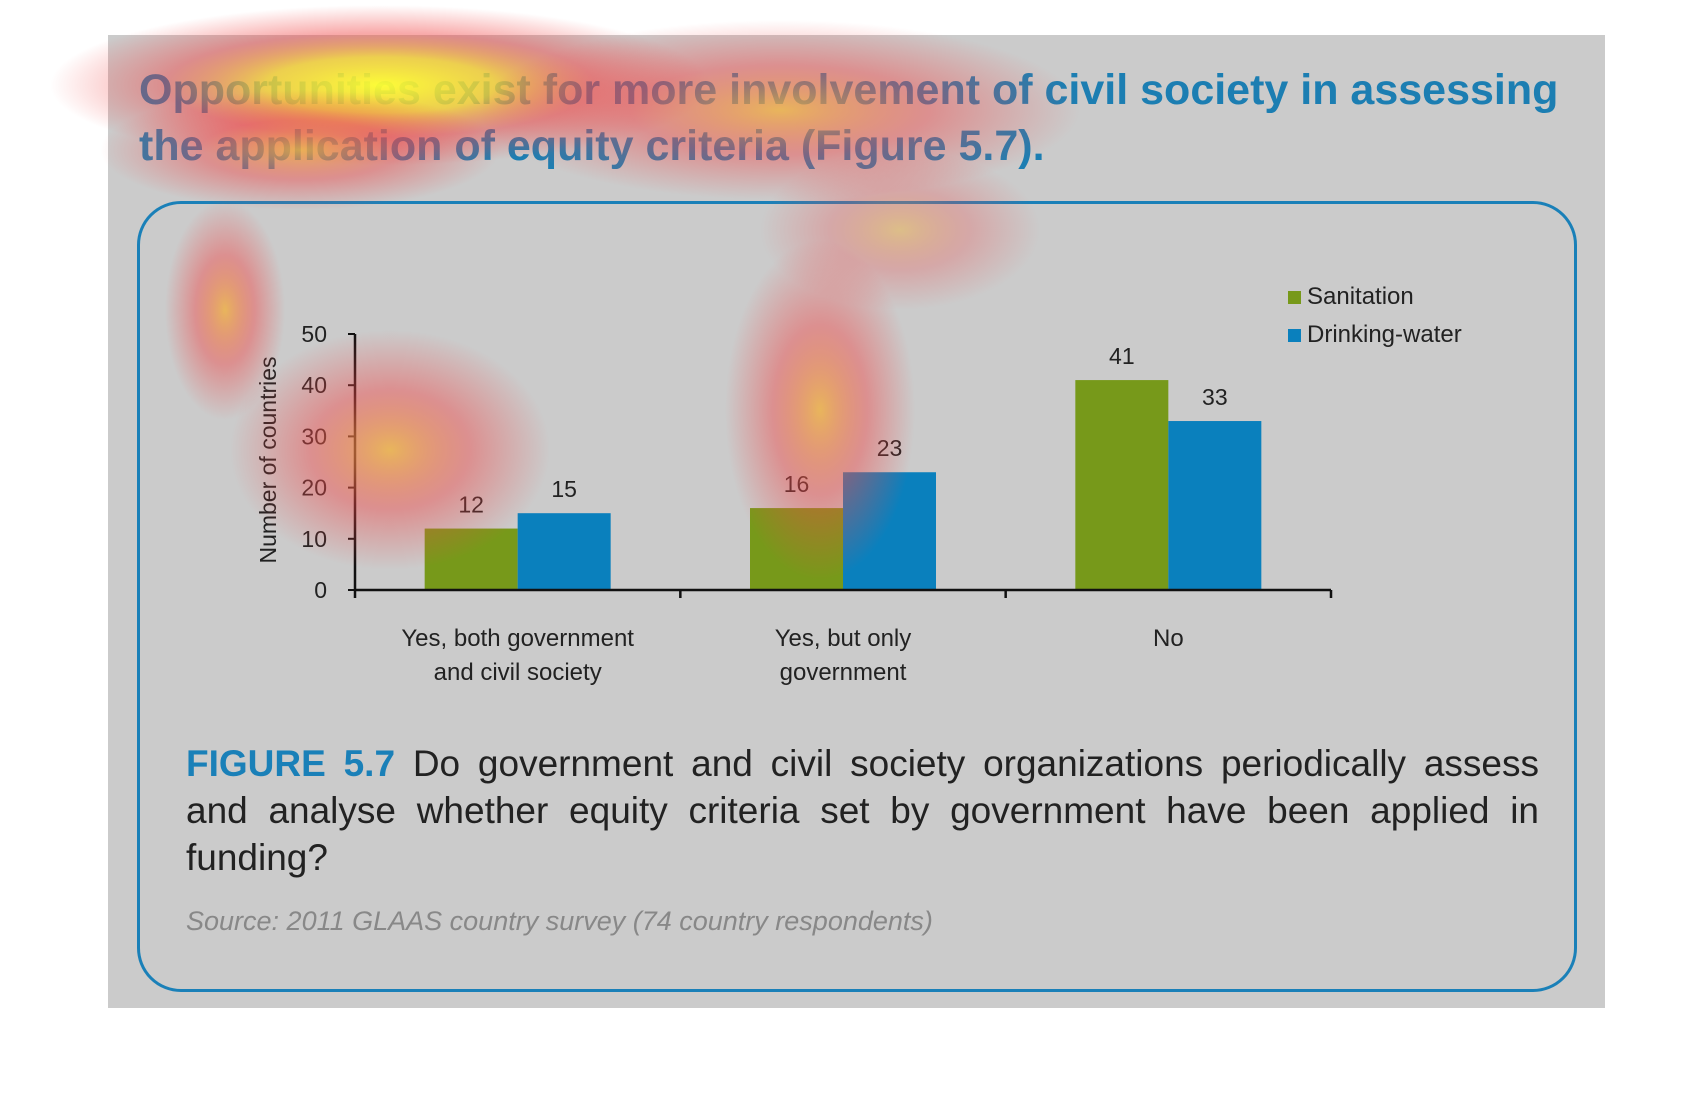  What do you see at coordinates (1168, 638) in the screenshot?
I see `x-tick-label: No` at bounding box center [1168, 638].